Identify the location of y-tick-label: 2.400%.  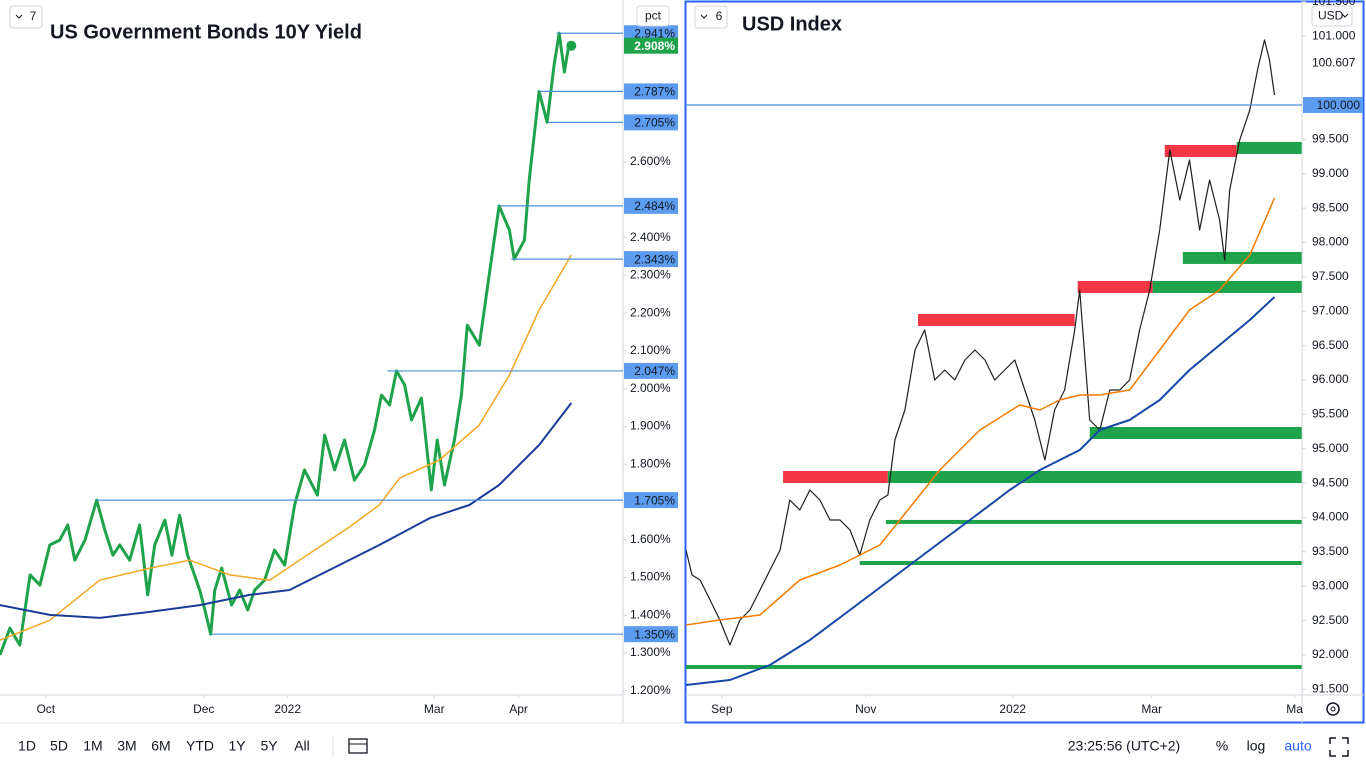
(650, 237).